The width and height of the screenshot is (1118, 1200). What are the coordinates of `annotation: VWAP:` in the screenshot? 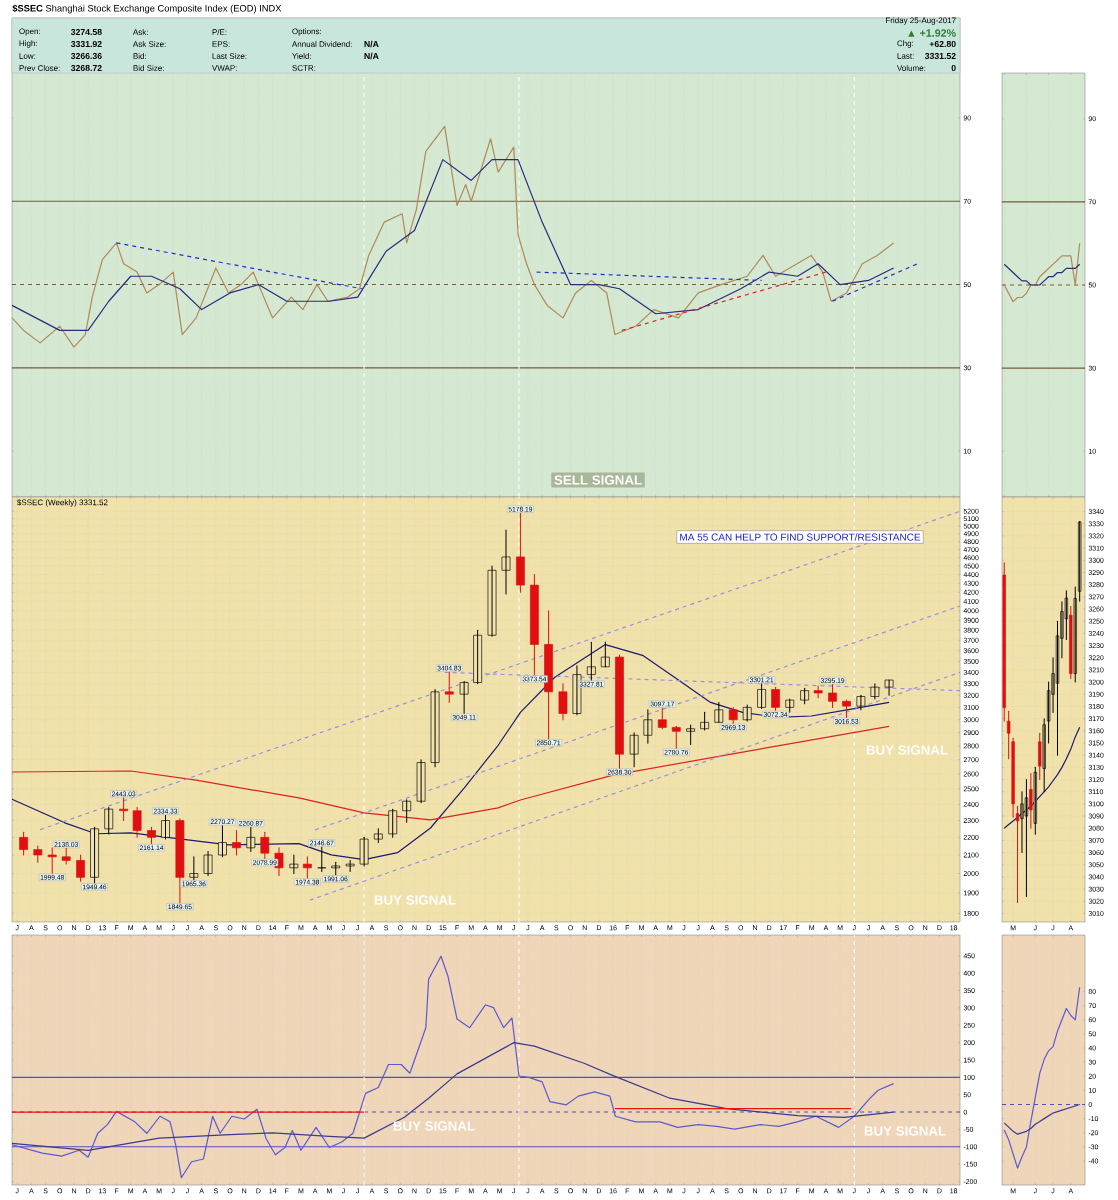 It's located at (224, 68).